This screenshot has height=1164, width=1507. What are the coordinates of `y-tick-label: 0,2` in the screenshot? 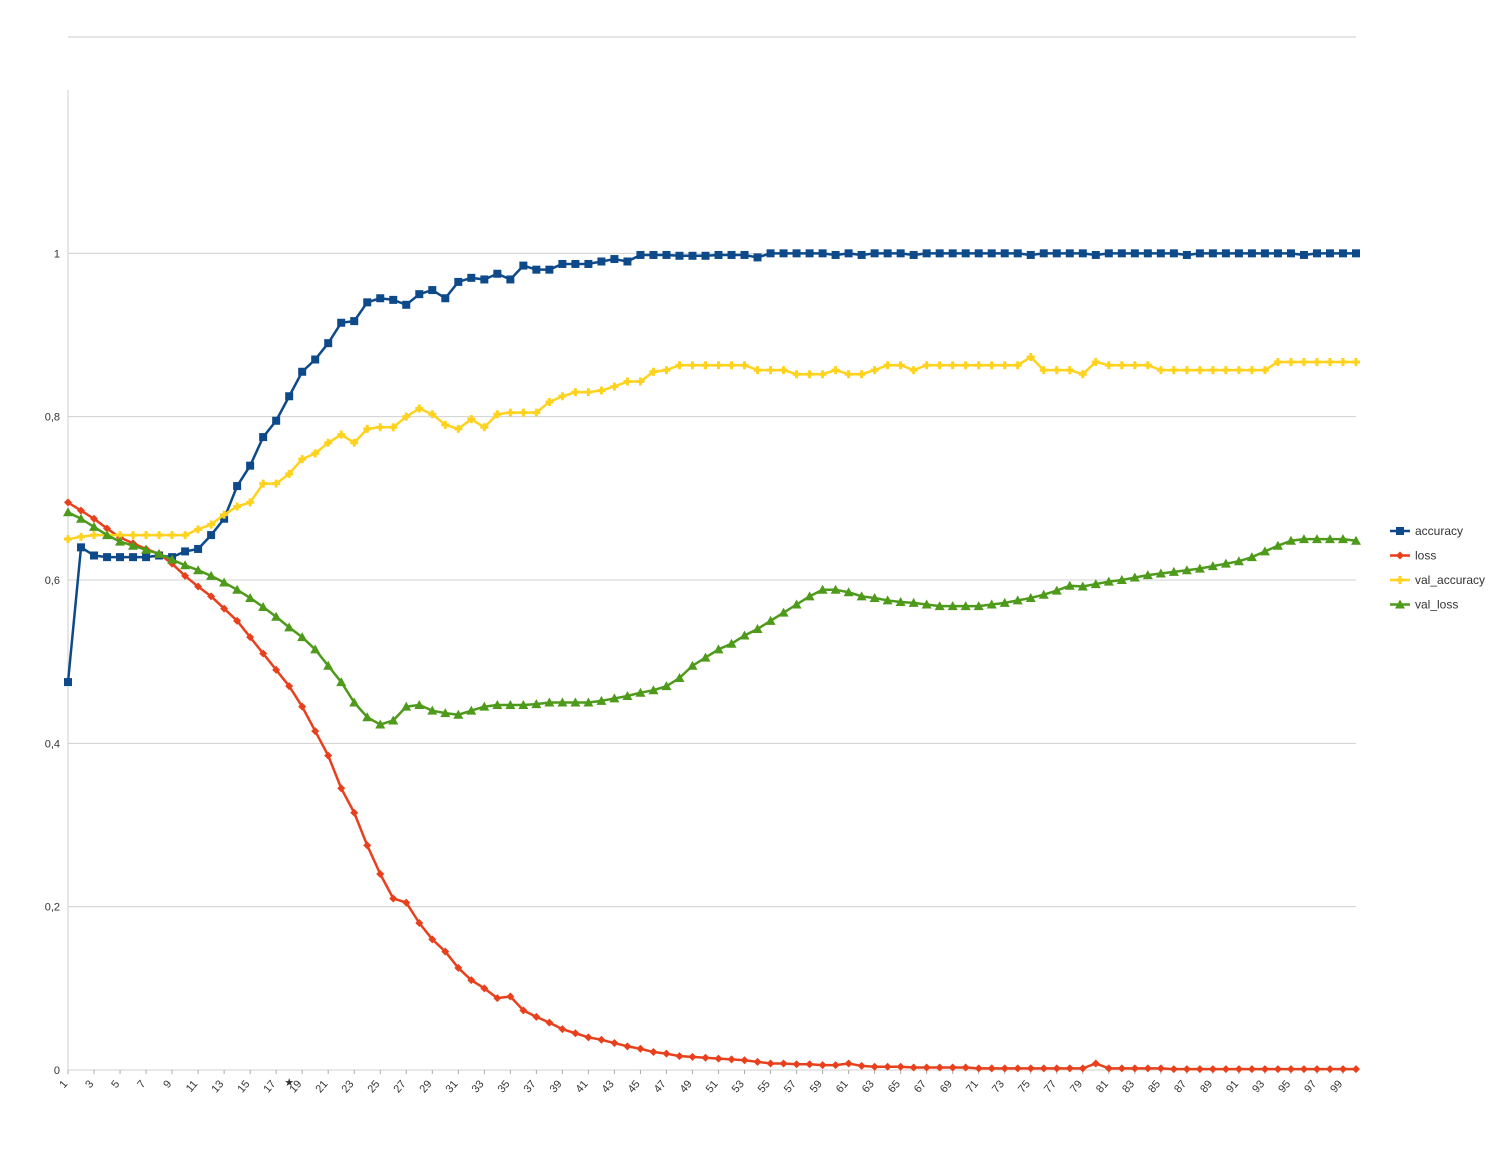 It's located at (52, 908).